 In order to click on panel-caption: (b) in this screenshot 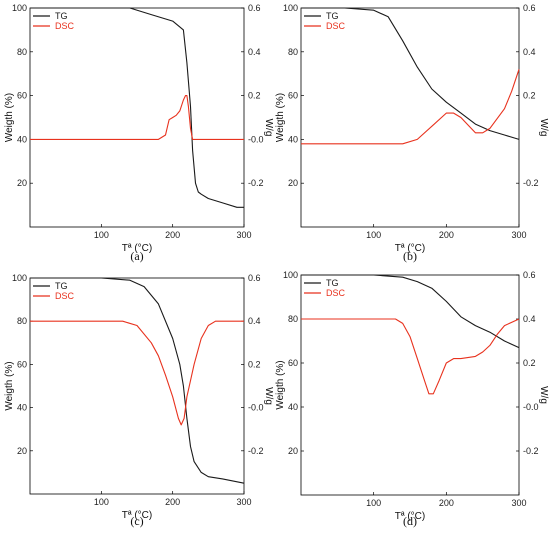, I will do `click(410, 256)`.